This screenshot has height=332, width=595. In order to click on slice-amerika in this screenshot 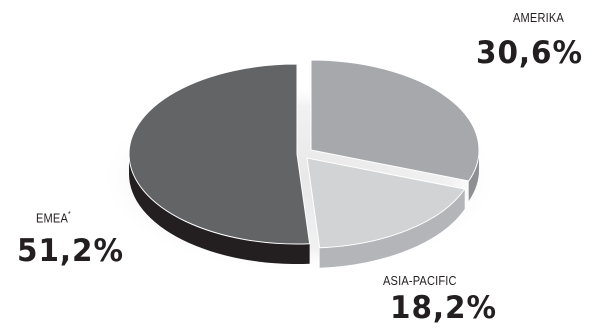, I will do `click(395, 120)`.